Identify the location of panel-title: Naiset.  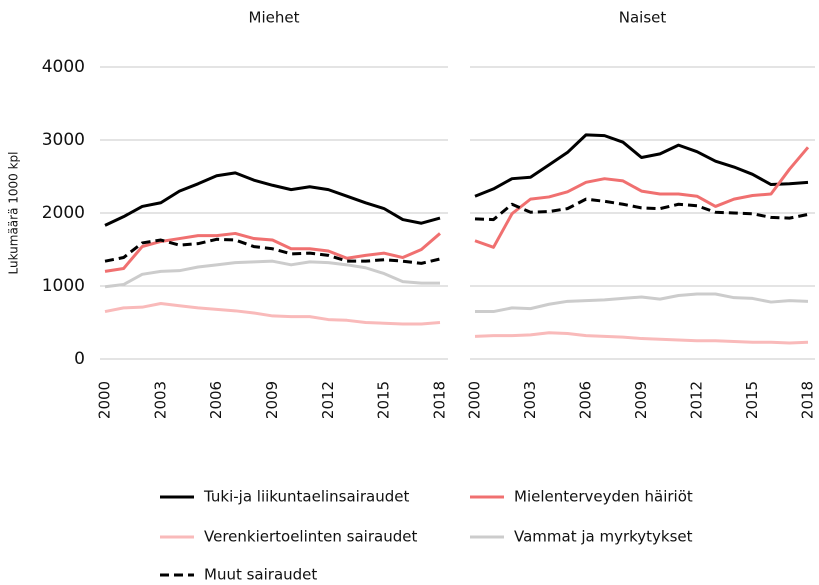
(643, 18).